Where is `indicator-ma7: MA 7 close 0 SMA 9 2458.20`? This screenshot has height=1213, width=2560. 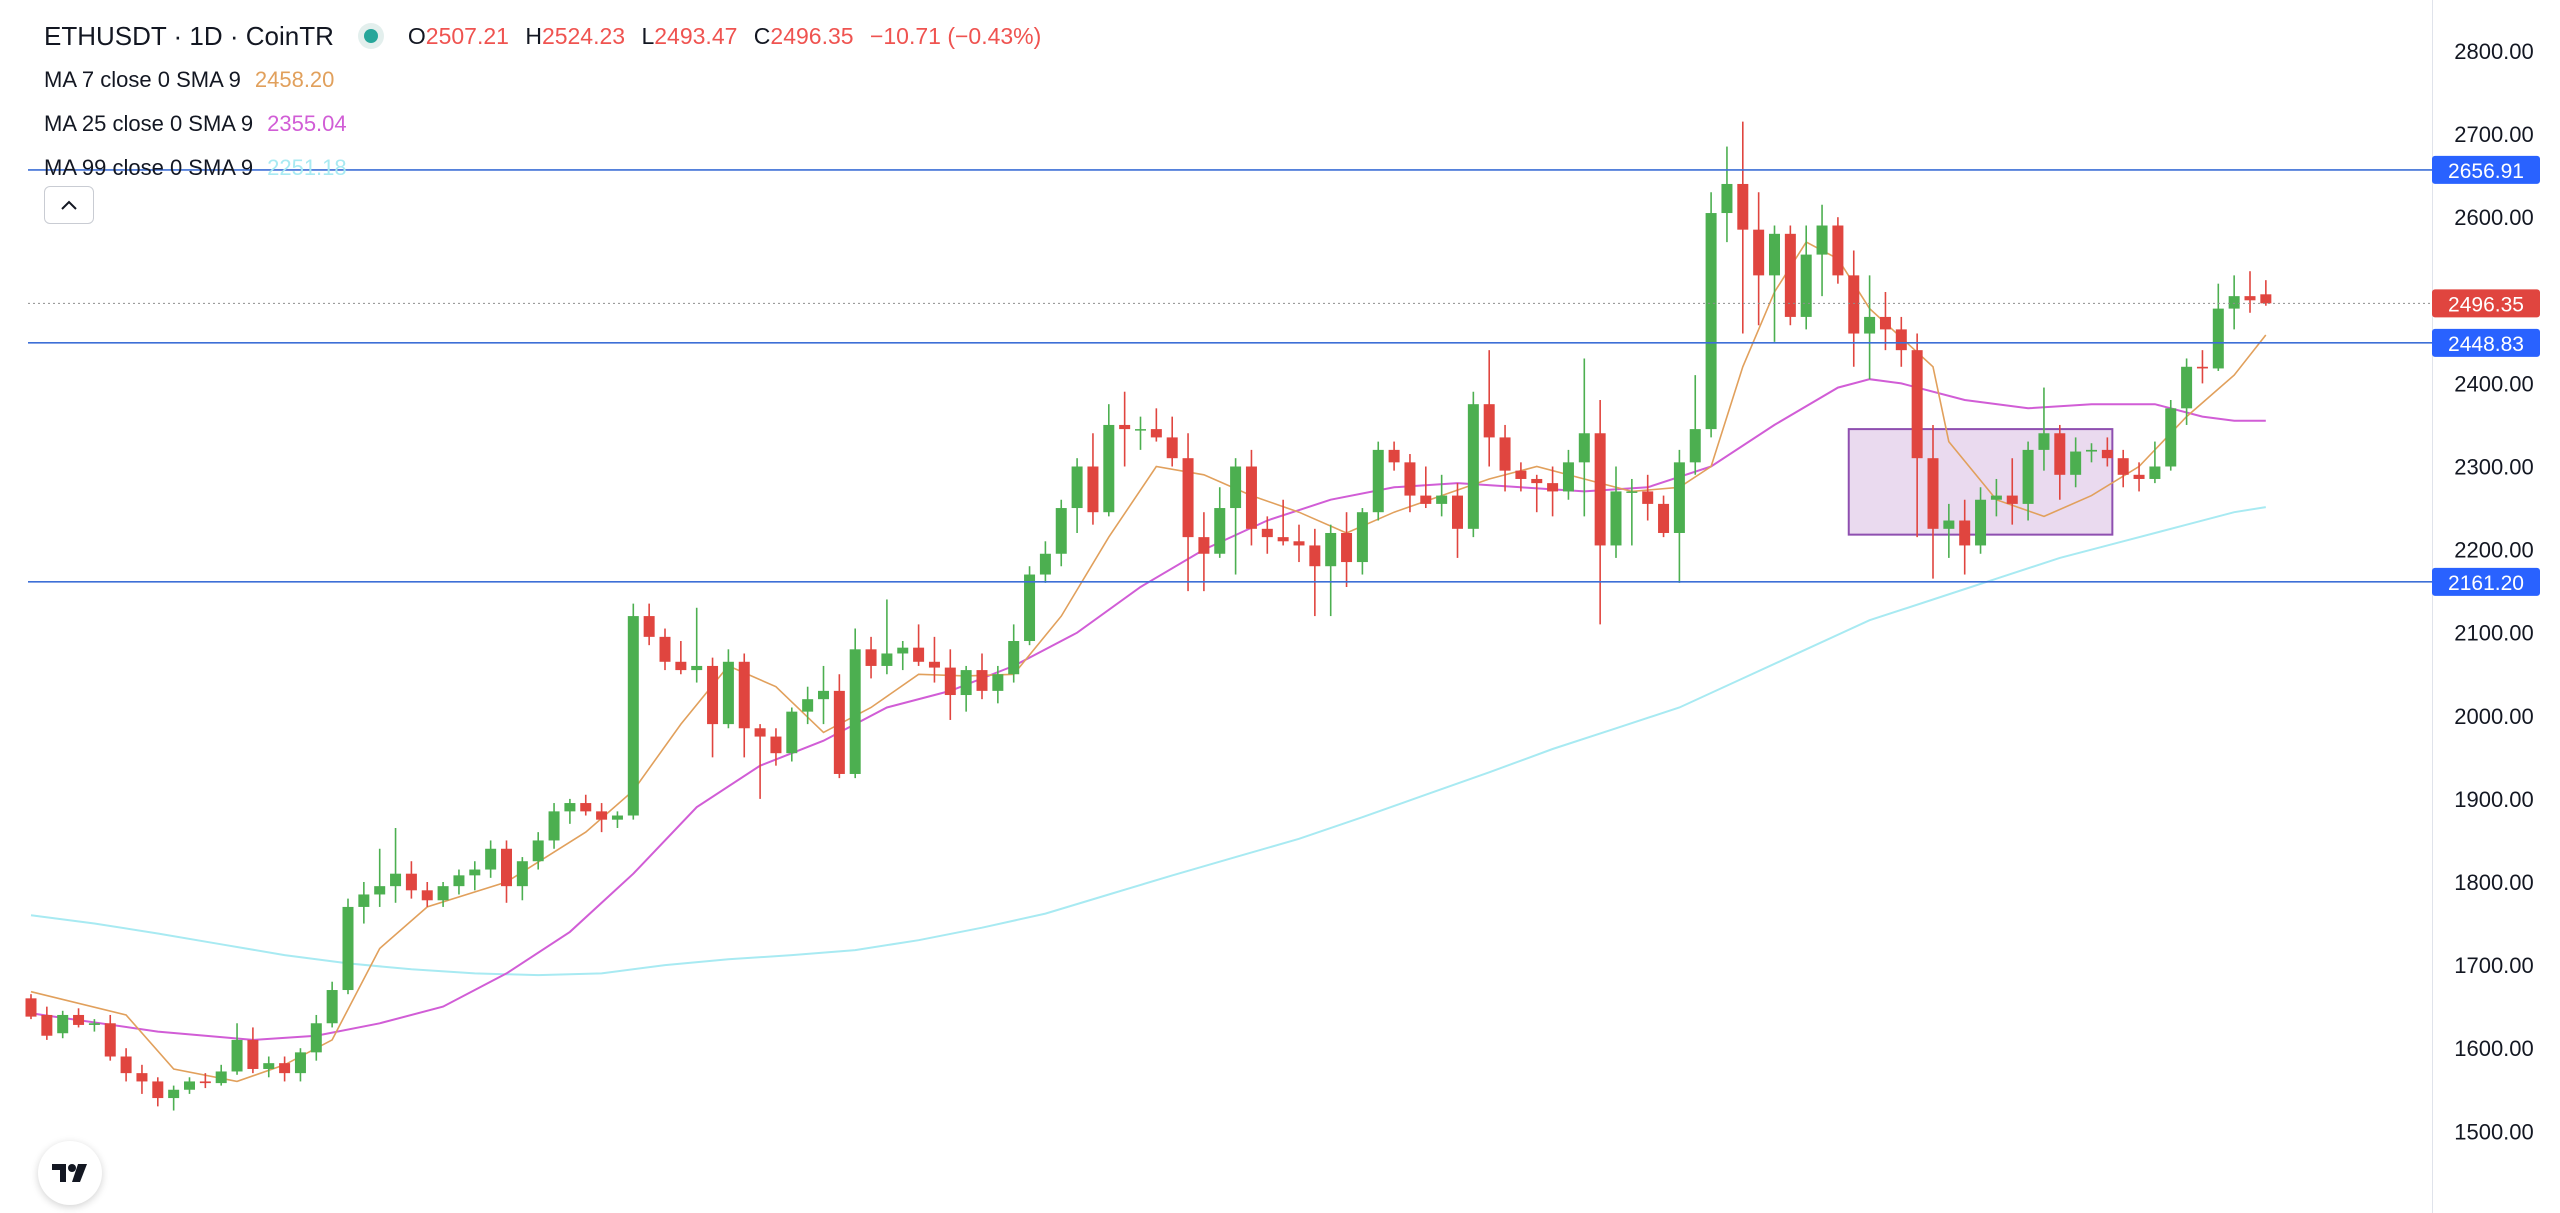 indicator-ma7: MA 7 close 0 SMA 9 2458.20 is located at coordinates (547, 80).